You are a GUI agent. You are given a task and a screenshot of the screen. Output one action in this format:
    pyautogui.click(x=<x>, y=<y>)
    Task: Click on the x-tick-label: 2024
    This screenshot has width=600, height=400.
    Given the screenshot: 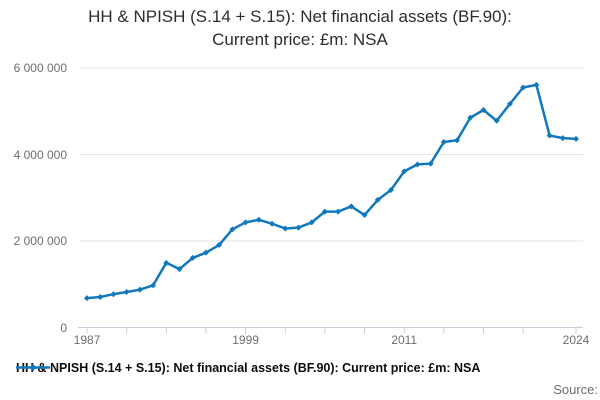 What is the action you would take?
    pyautogui.click(x=576, y=340)
    